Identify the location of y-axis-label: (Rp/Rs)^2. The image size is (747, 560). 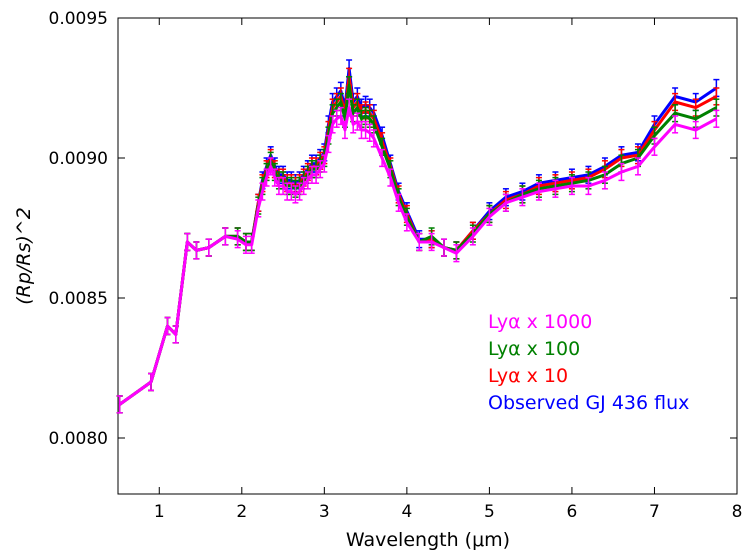
(24, 256).